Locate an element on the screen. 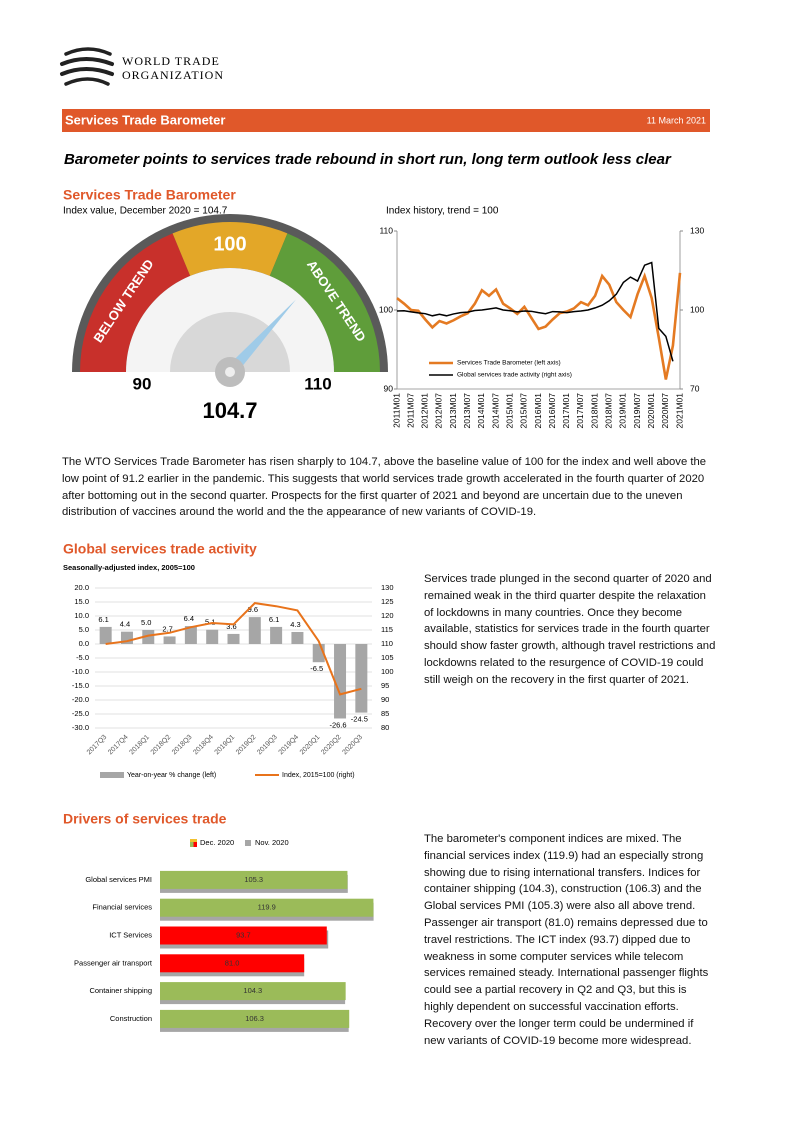 The image size is (793, 1122). y-tick-label: Construction is located at coordinates (131, 1018).